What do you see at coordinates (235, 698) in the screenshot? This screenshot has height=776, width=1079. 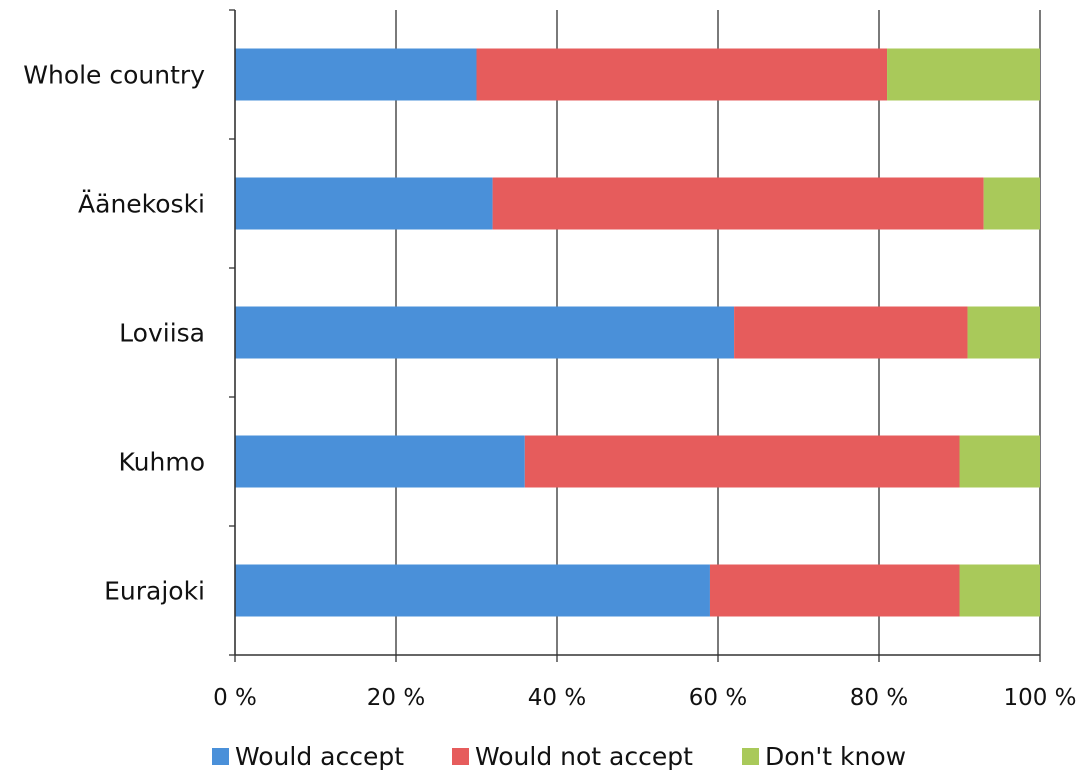 I see `x-tick-label-0: 0 %` at bounding box center [235, 698].